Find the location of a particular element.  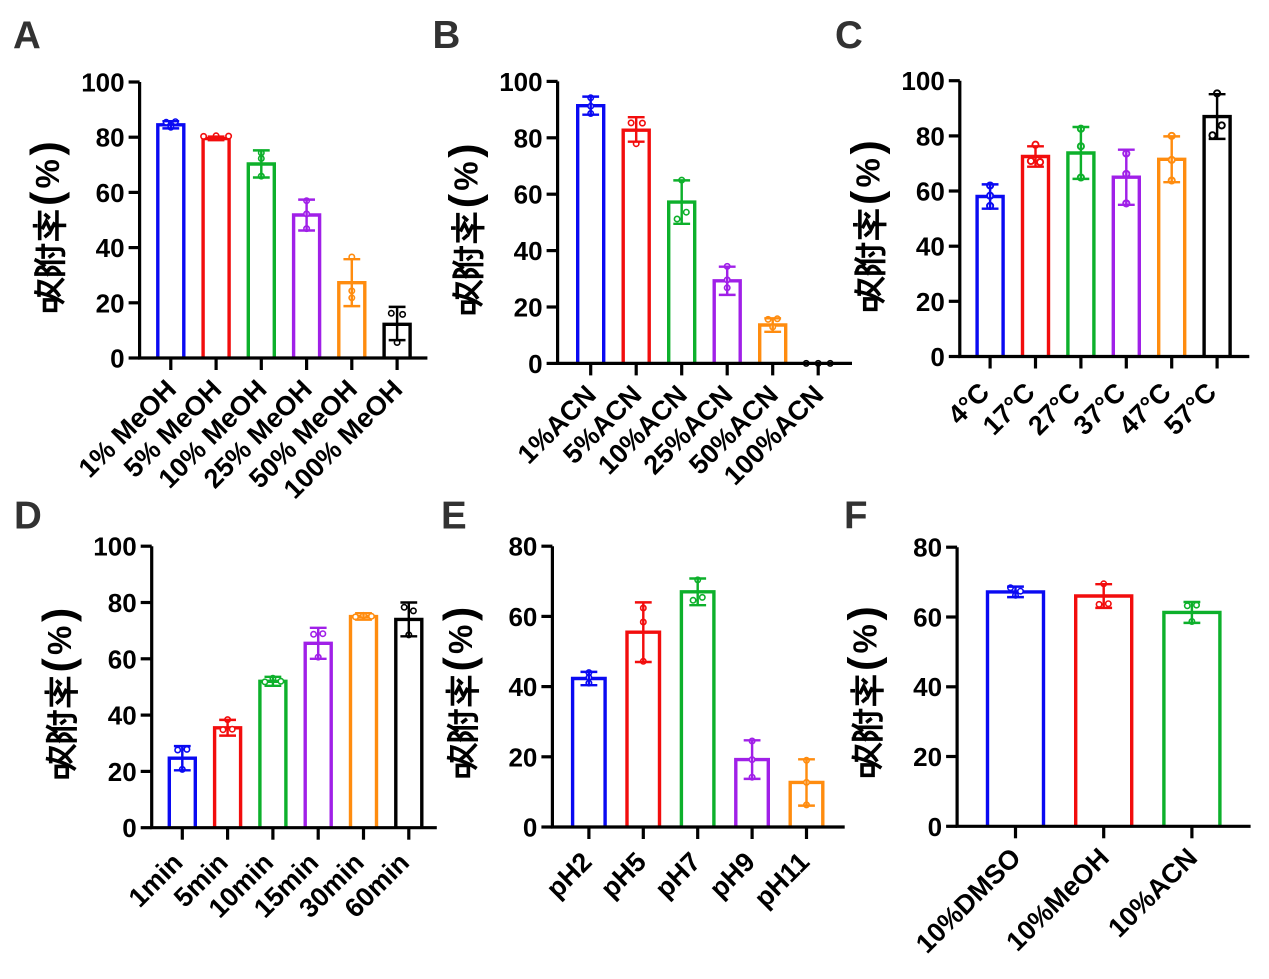

svg-text: D is located at coordinates (28, 516).